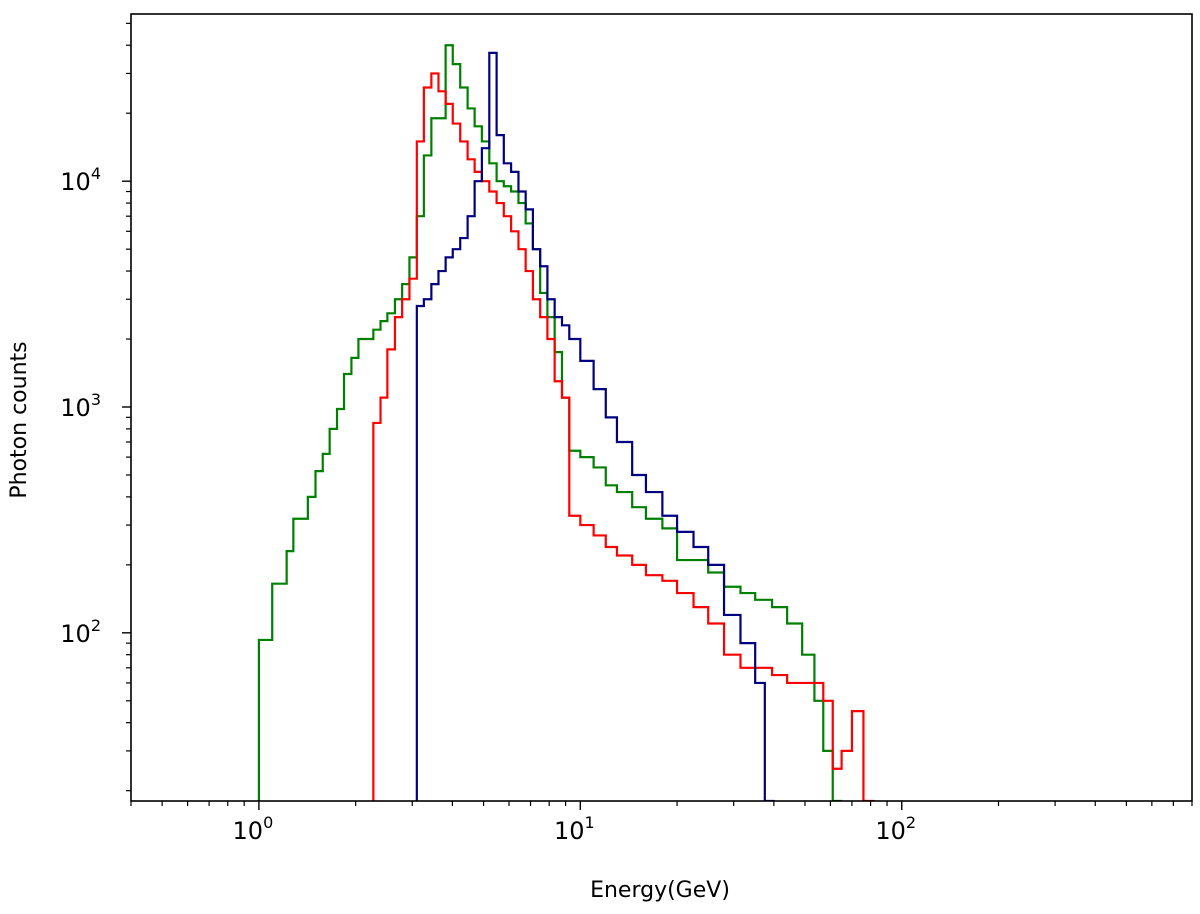  I want to click on x-tick-label: 10², so click(895, 829).